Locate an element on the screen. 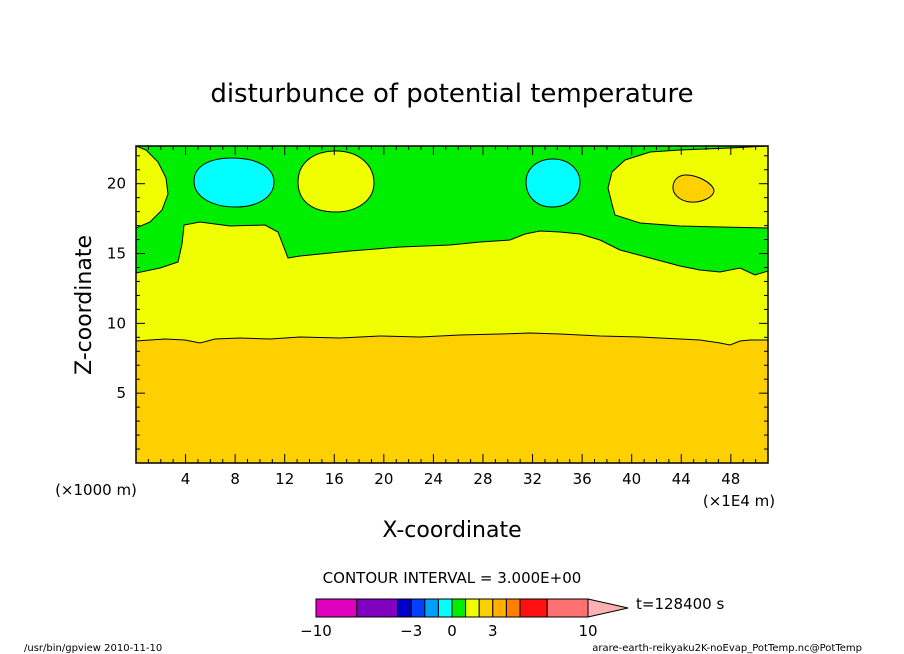 The height and width of the screenshot is (654, 904). y-tick-label: 10 is located at coordinates (116, 323).